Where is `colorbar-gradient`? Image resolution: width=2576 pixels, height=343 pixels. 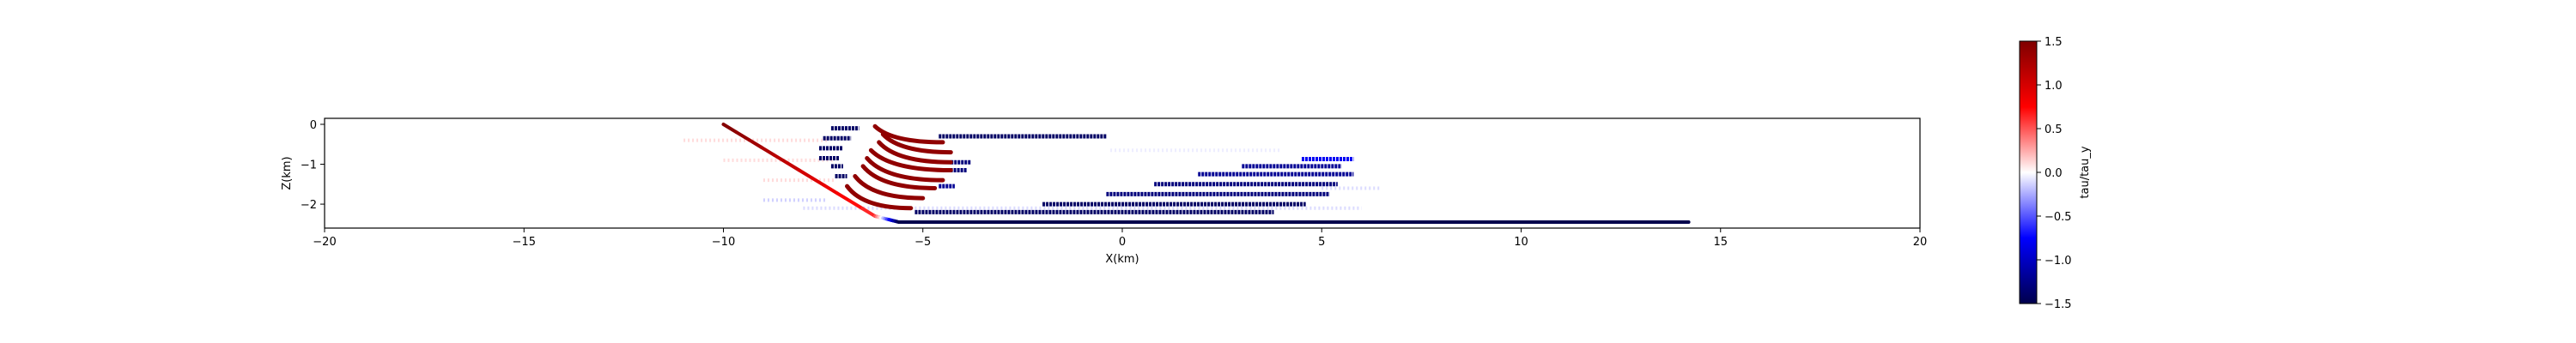
colorbar-gradient is located at coordinates (2028, 172).